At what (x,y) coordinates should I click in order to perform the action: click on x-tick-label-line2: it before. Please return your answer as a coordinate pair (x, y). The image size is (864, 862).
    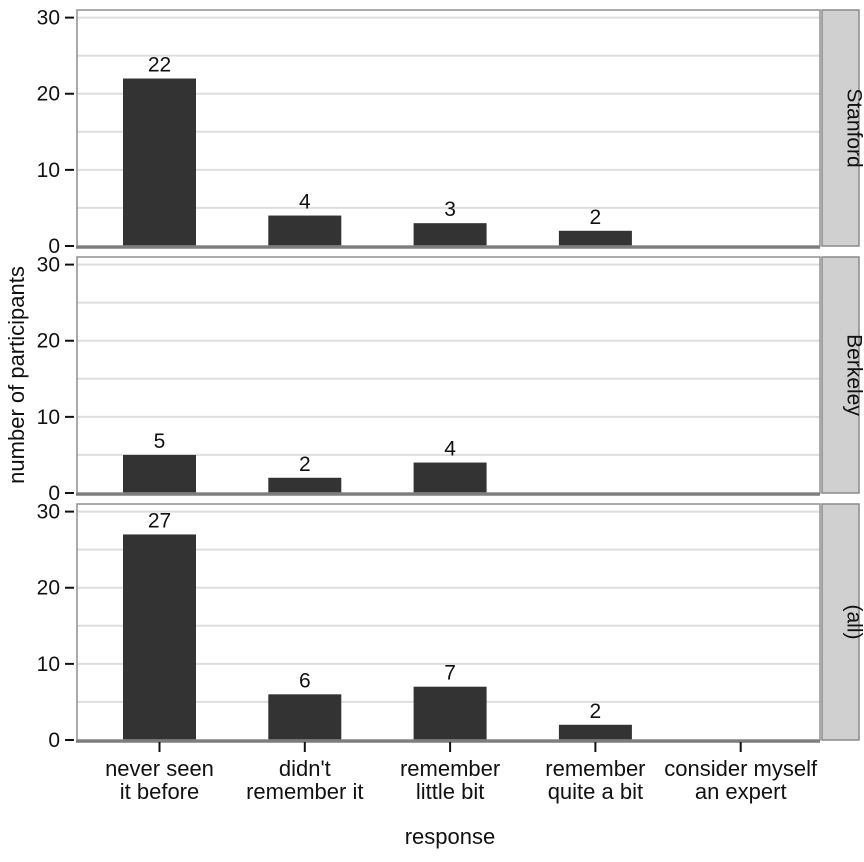
    Looking at the image, I should click on (160, 791).